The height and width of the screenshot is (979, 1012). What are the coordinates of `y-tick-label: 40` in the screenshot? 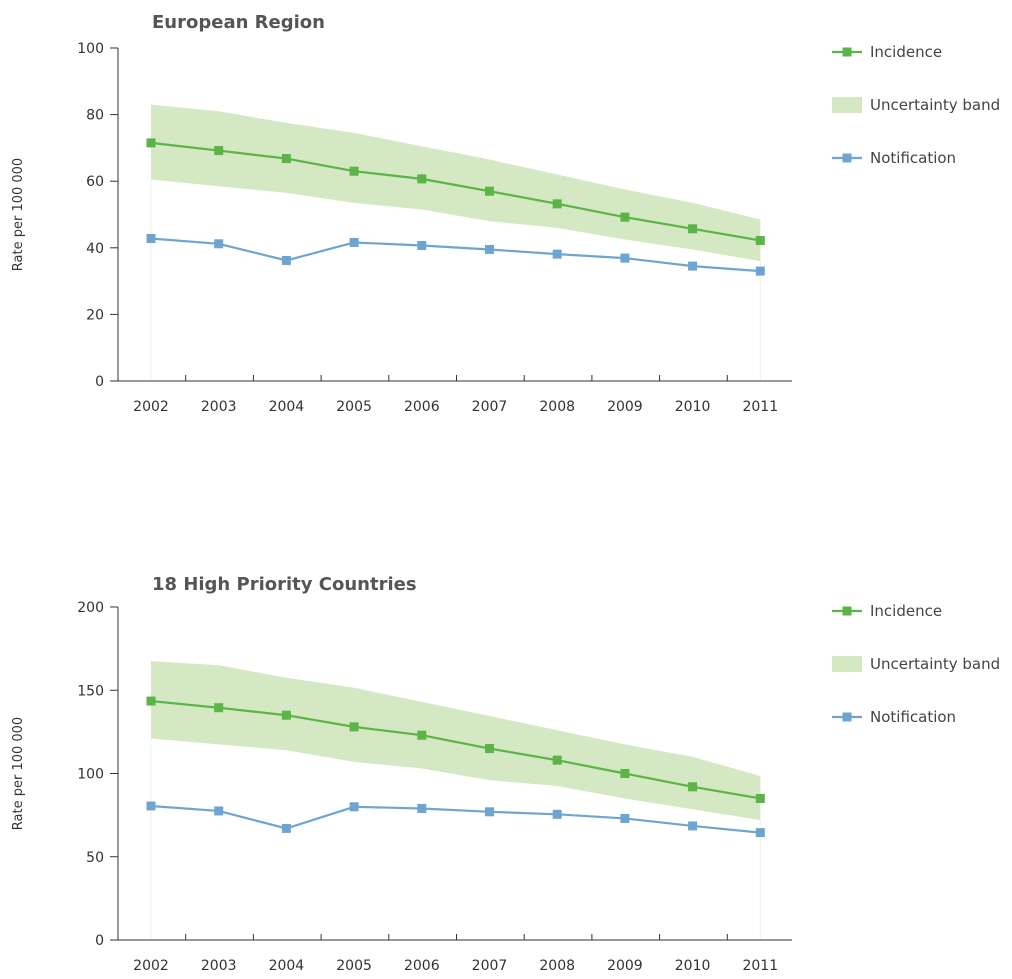 It's located at (95, 249).